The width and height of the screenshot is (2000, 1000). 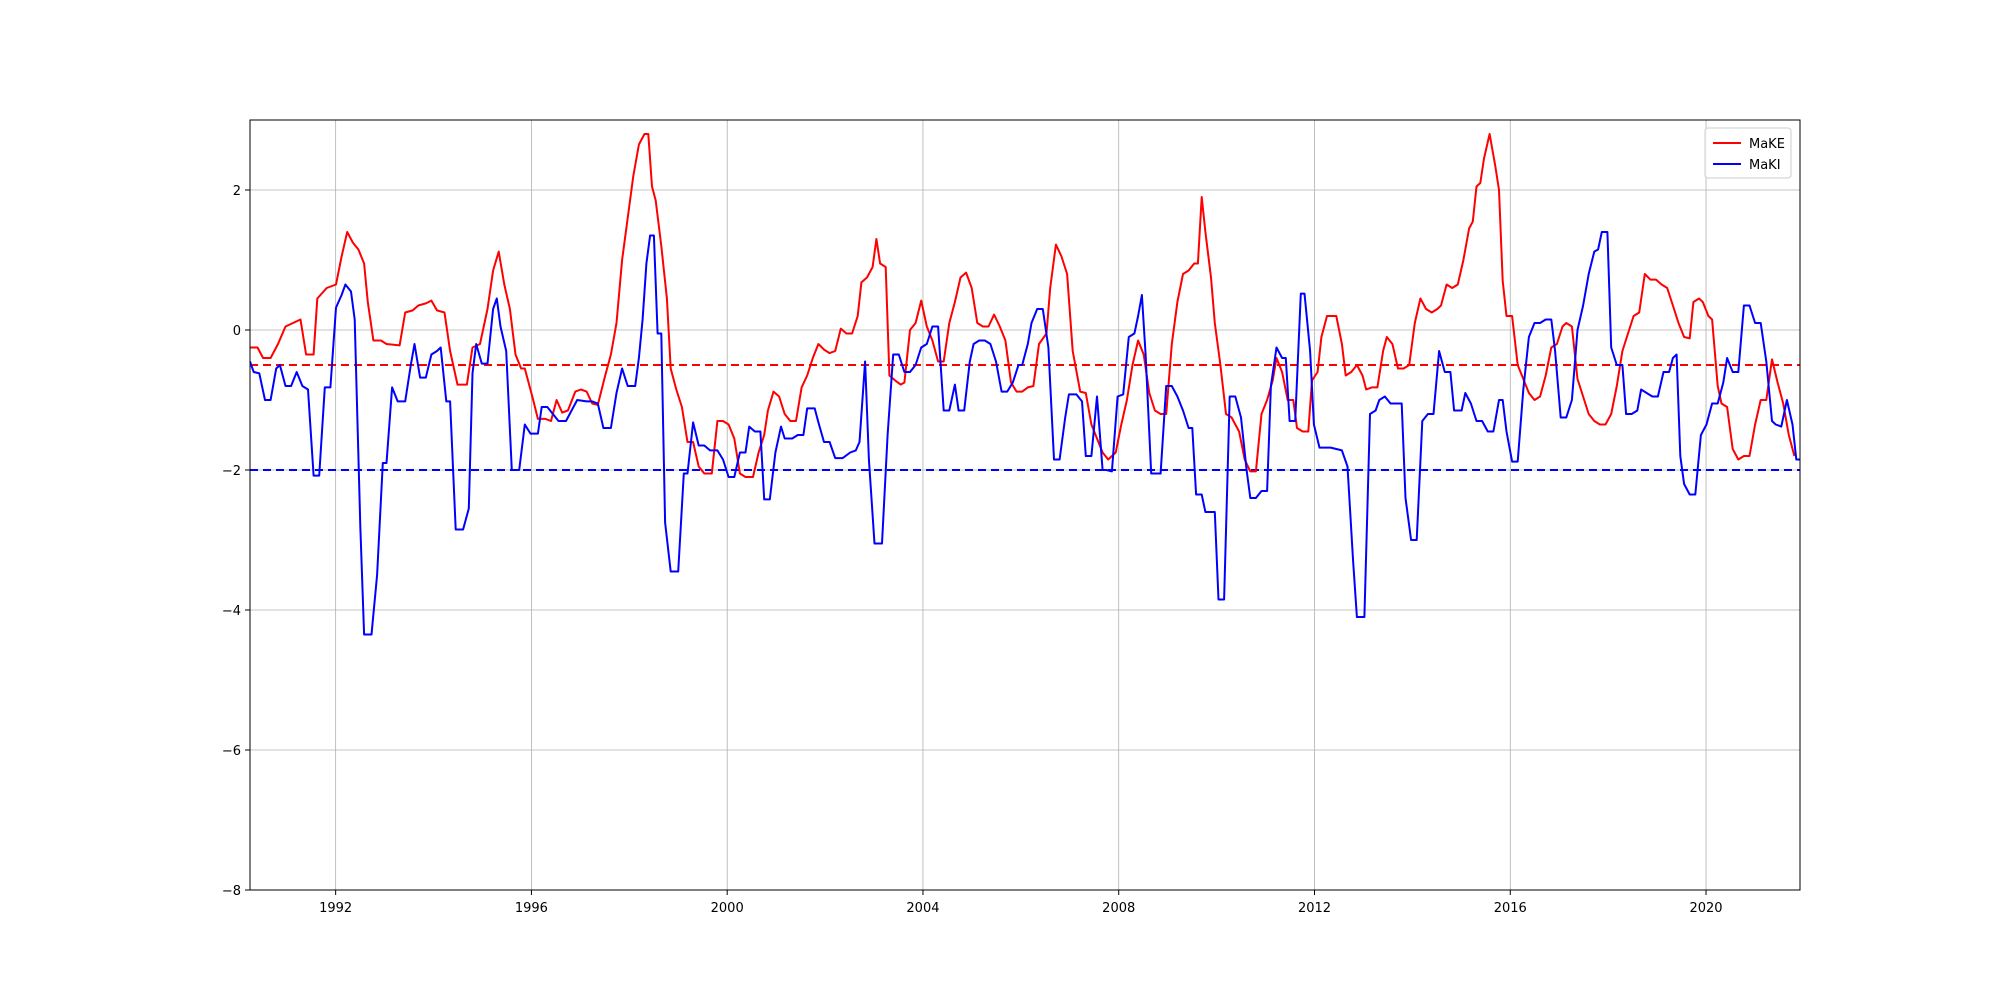 What do you see at coordinates (237, 331) in the screenshot?
I see `y-tick-label: 0` at bounding box center [237, 331].